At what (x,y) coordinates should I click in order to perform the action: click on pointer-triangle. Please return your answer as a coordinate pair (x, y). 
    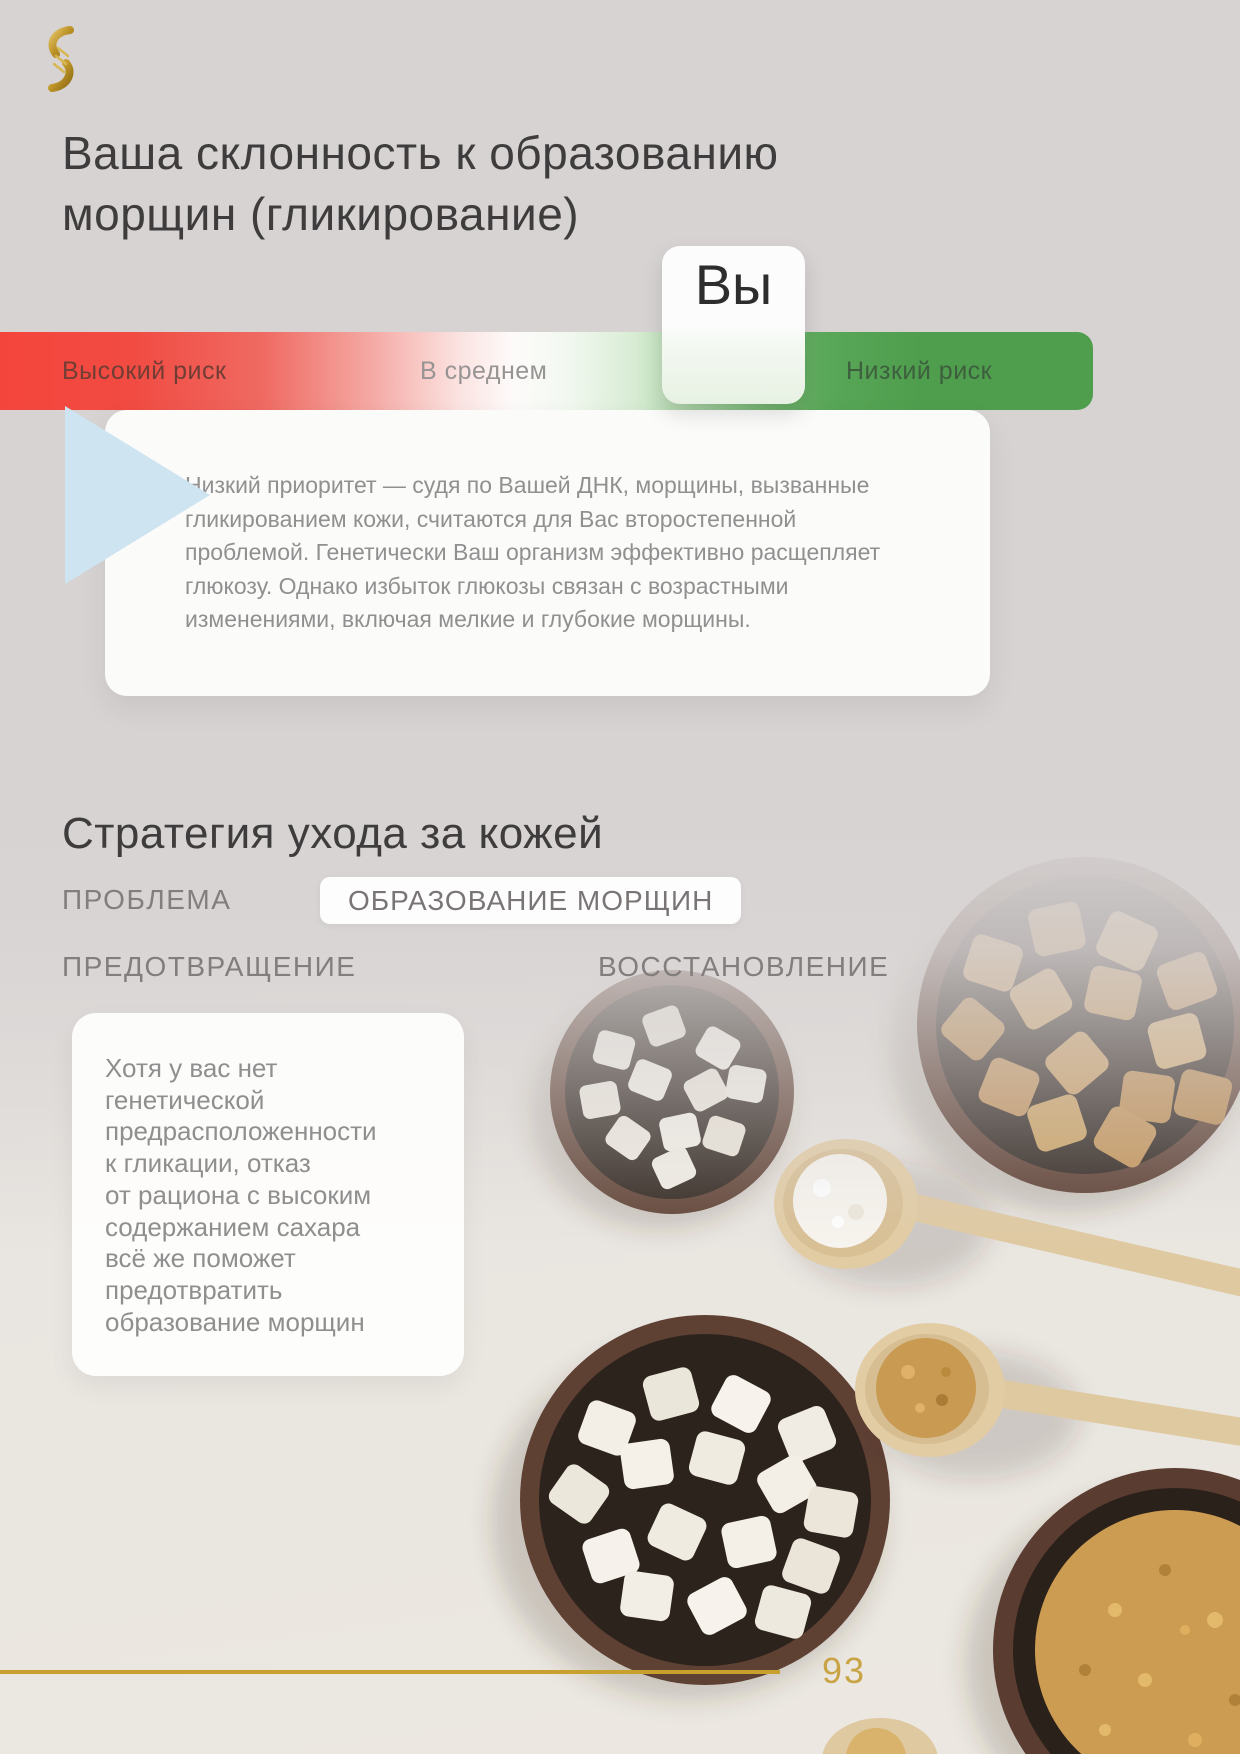
    Looking at the image, I should click on (137, 495).